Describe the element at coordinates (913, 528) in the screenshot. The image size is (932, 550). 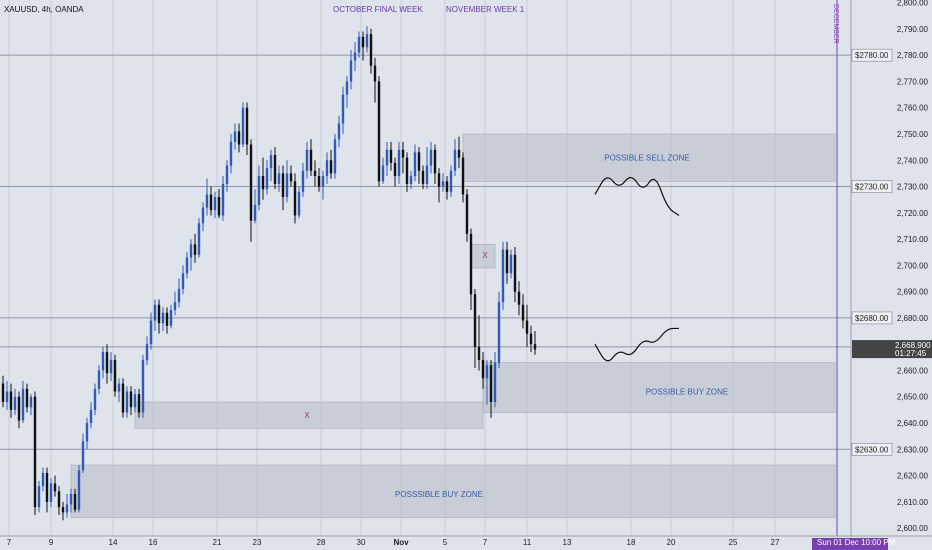
I see `price-tick-label: 2,600.00` at that location.